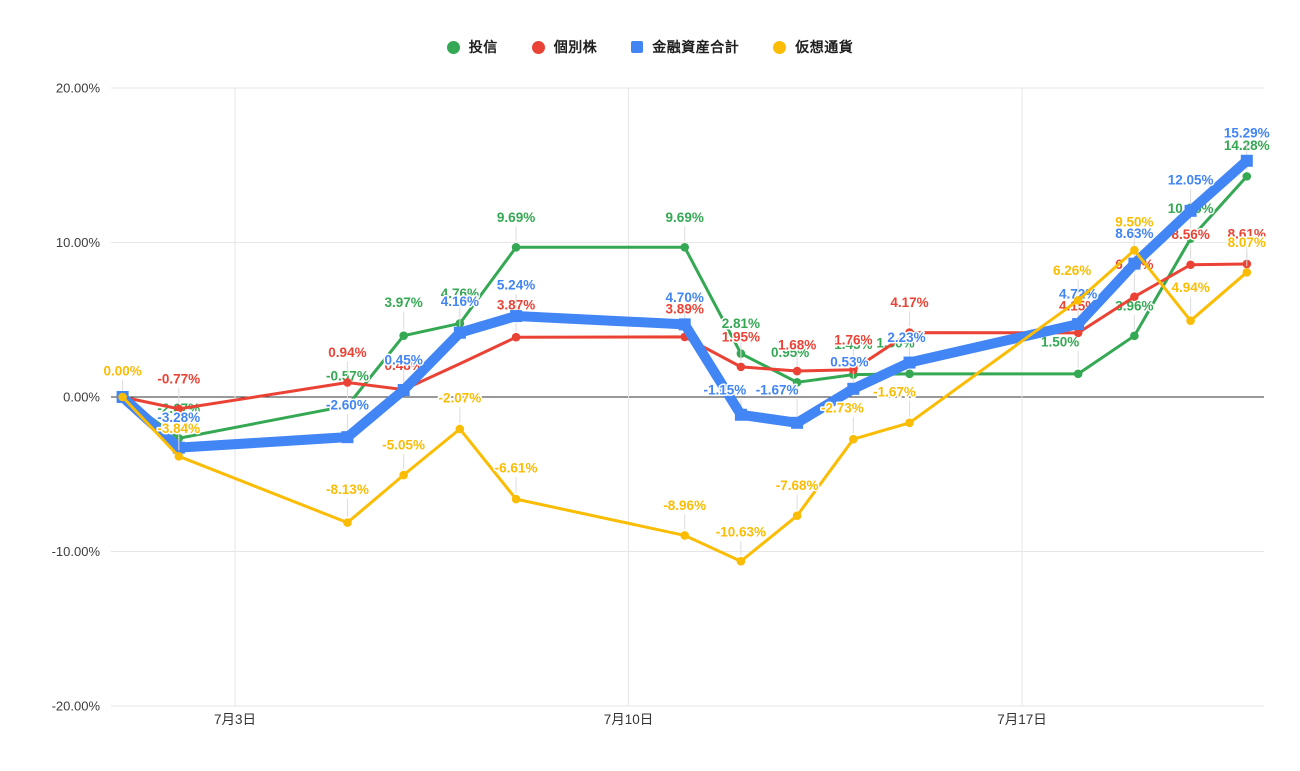  Describe the element at coordinates (516, 468) in the screenshot. I see `data-label: -6.61%` at that location.